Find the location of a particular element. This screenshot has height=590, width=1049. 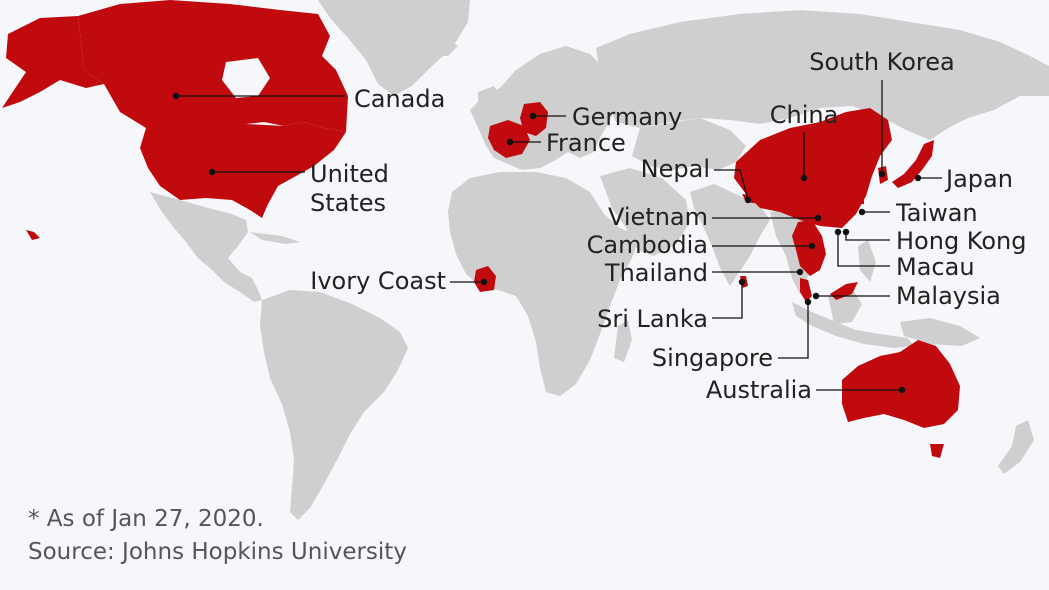

region-china is located at coordinates (813, 168).